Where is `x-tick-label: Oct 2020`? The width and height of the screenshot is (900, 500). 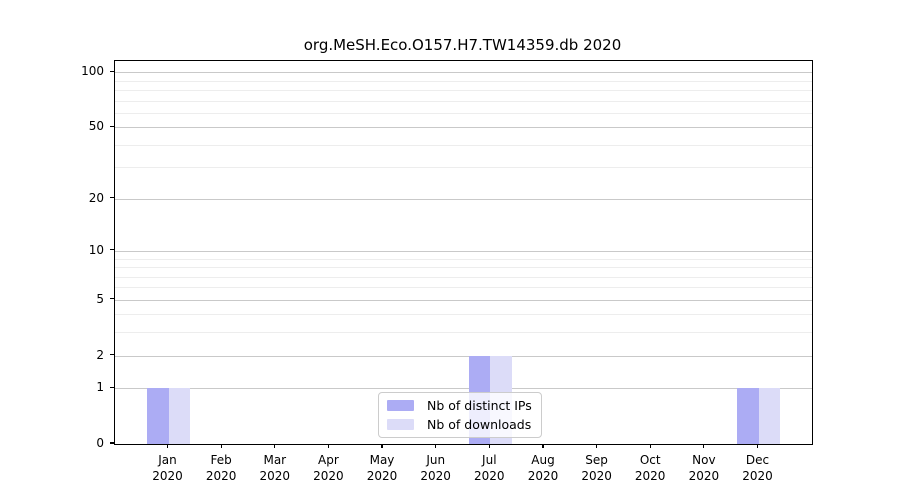
x-tick-label: Oct 2020 is located at coordinates (650, 468).